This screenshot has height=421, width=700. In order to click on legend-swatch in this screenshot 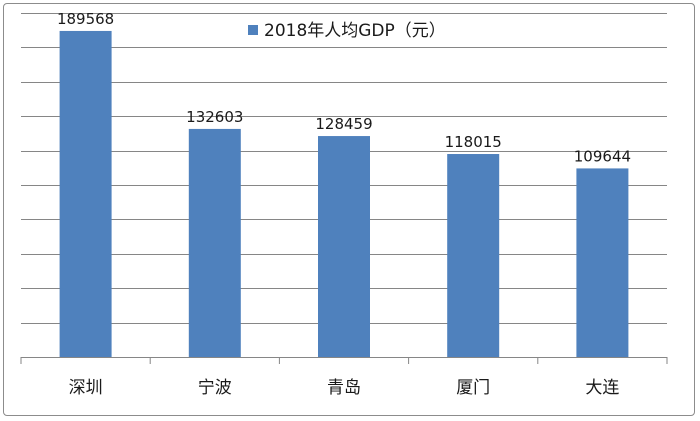, I will do `click(253, 30)`.